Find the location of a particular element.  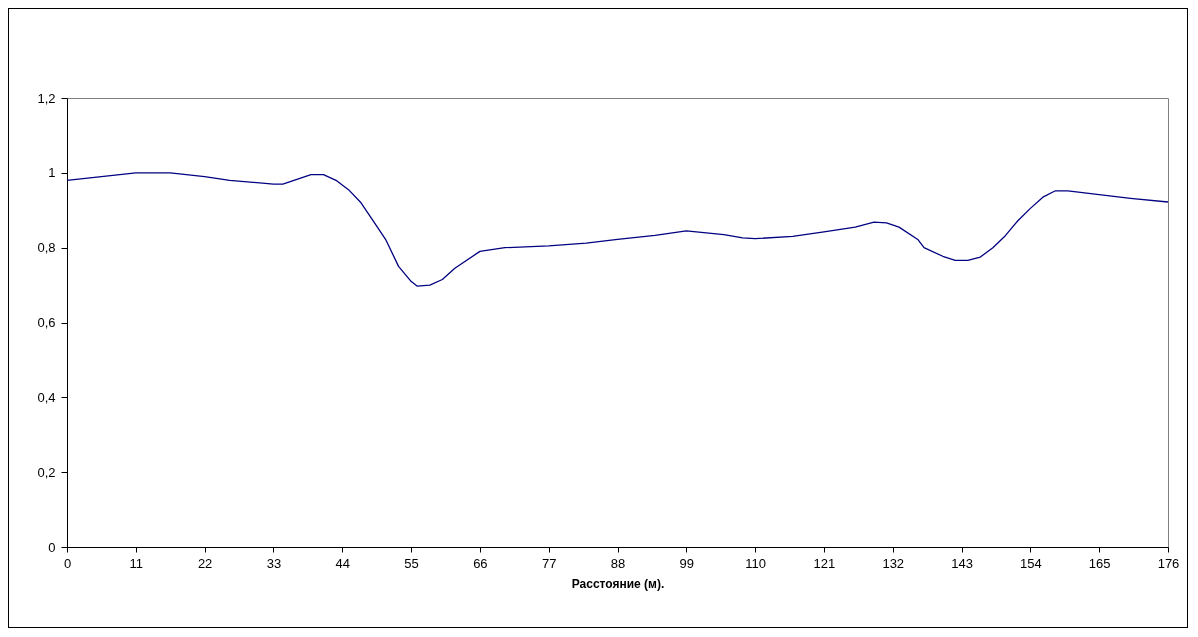

x-tick-label: 132 is located at coordinates (893, 563).